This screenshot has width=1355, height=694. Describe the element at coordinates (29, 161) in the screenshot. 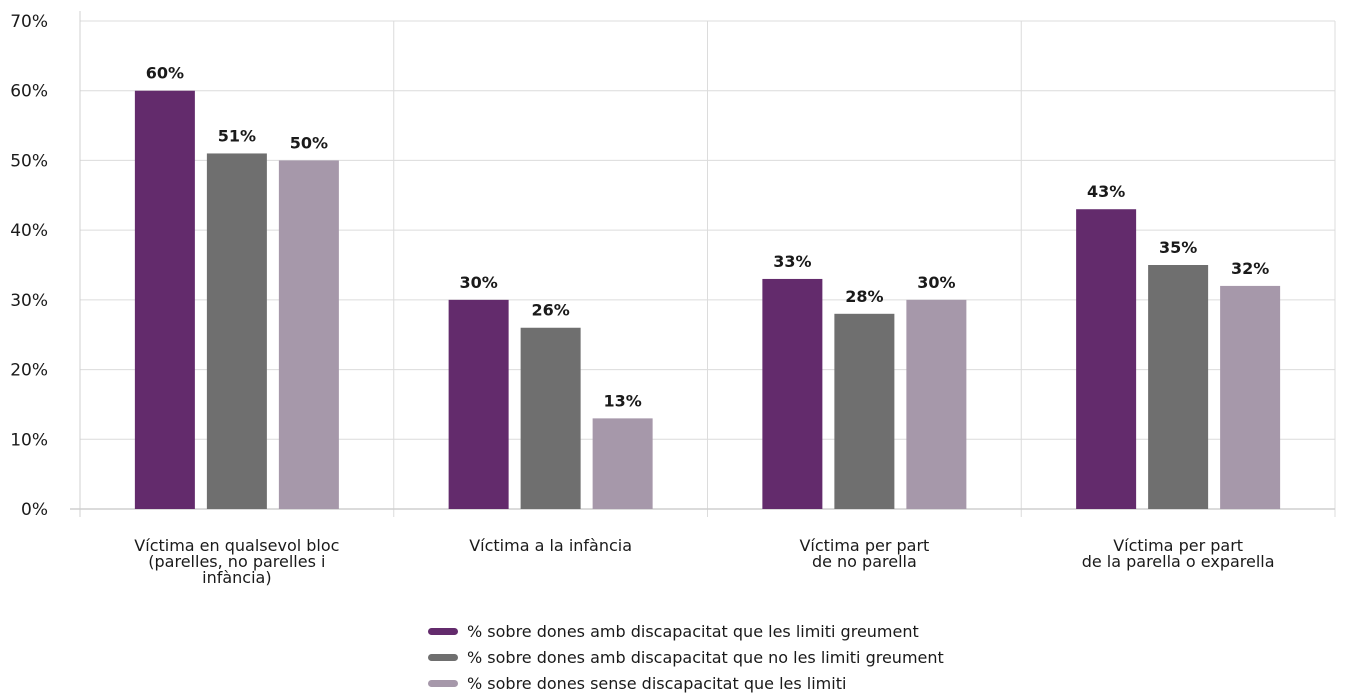

I see `y-tick-label: 50%` at that location.